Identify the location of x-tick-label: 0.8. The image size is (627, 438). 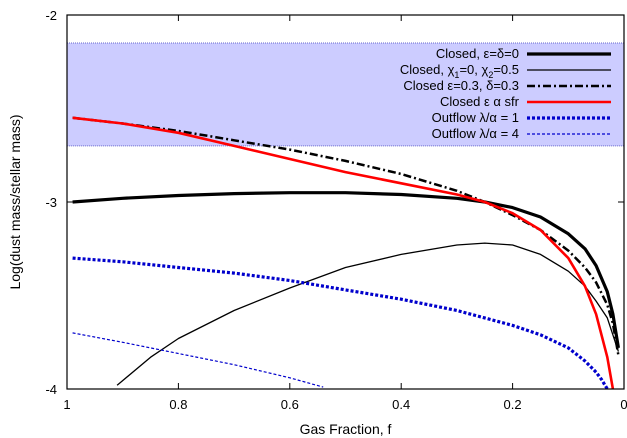
(178, 404).